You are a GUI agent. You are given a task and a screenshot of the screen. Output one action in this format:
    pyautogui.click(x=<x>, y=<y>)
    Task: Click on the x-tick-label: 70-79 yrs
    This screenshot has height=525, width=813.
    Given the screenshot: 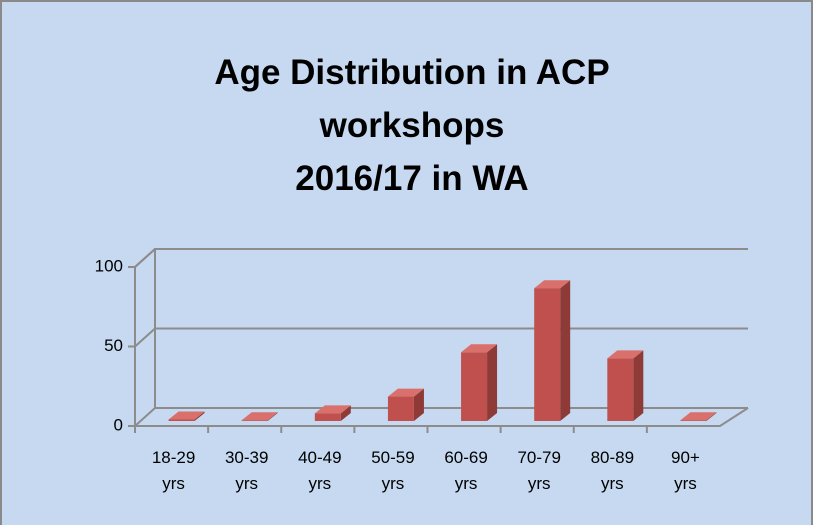 What is the action you would take?
    pyautogui.click(x=539, y=470)
    